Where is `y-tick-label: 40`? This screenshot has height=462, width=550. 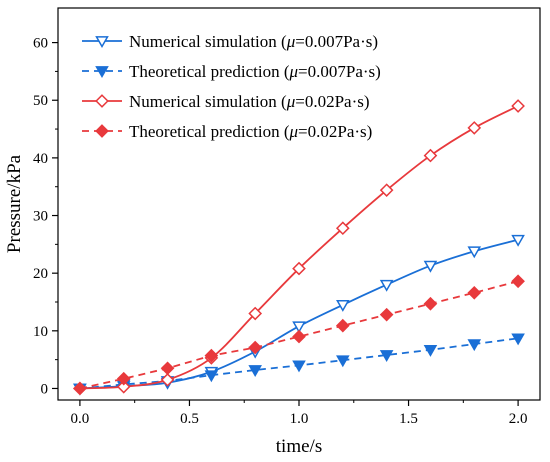 y-tick-label: 40 is located at coordinates (40, 159).